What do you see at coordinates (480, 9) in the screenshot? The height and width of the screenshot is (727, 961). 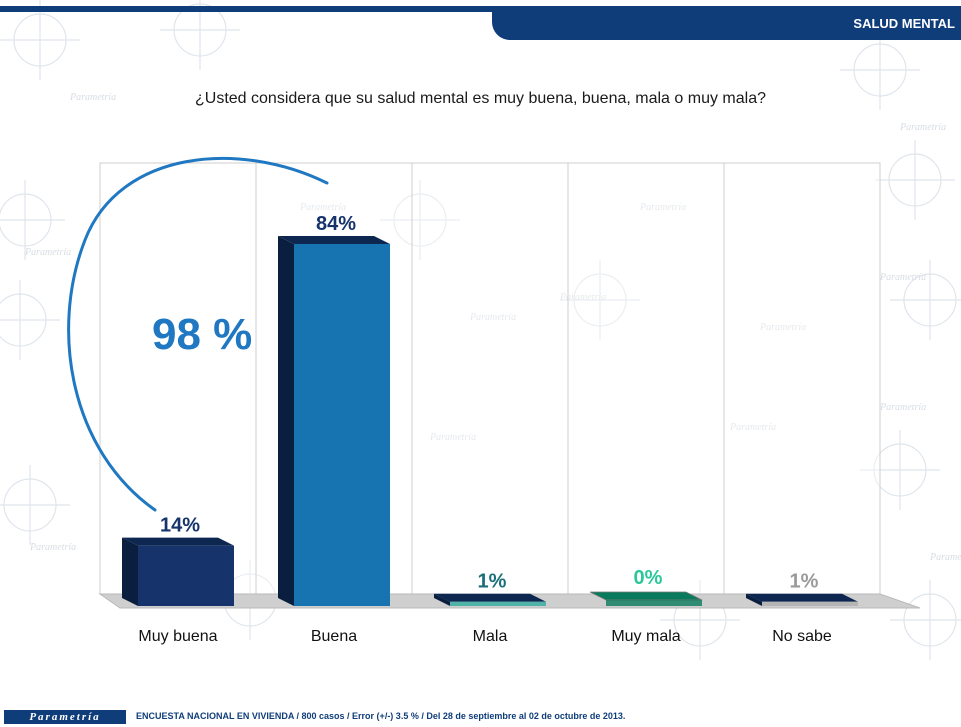 I see `header-bar` at bounding box center [480, 9].